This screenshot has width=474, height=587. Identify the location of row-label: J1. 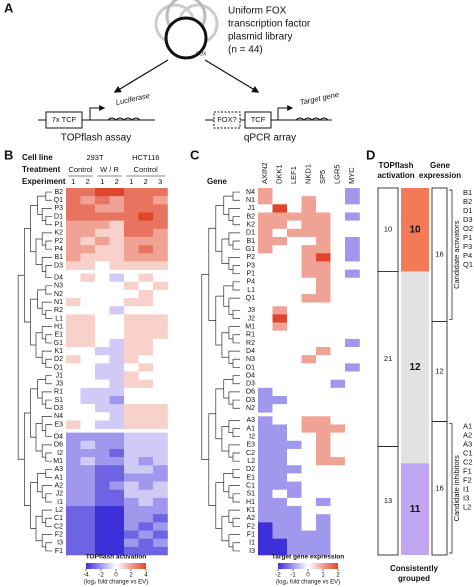
(252, 208).